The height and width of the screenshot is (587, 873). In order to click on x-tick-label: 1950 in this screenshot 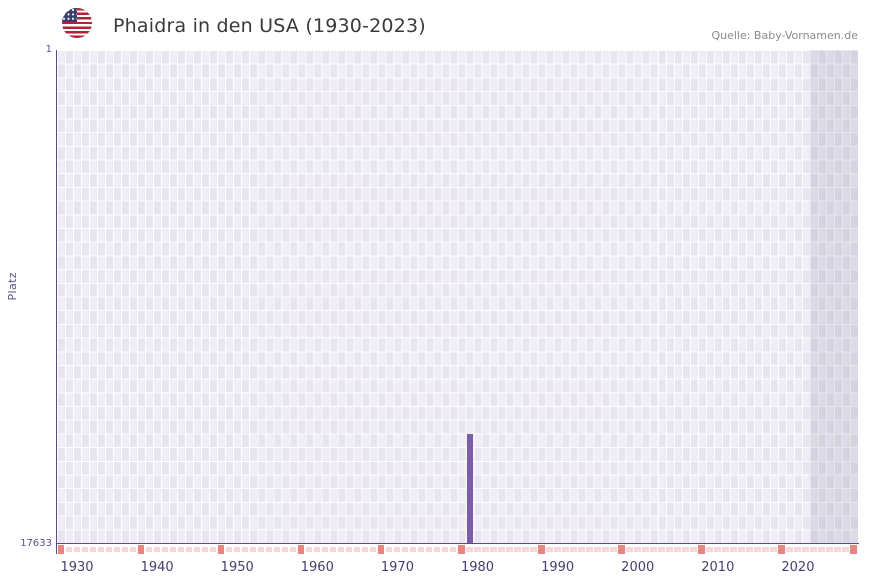, I will do `click(237, 567)`.